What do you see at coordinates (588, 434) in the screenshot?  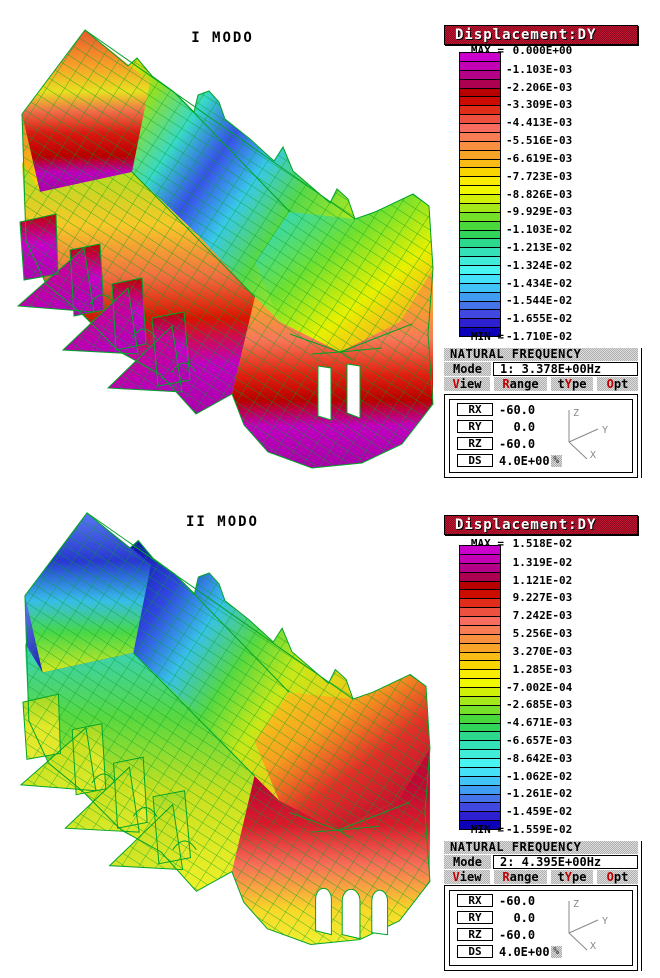 I see `axis-triad-1: Z Y X` at bounding box center [588, 434].